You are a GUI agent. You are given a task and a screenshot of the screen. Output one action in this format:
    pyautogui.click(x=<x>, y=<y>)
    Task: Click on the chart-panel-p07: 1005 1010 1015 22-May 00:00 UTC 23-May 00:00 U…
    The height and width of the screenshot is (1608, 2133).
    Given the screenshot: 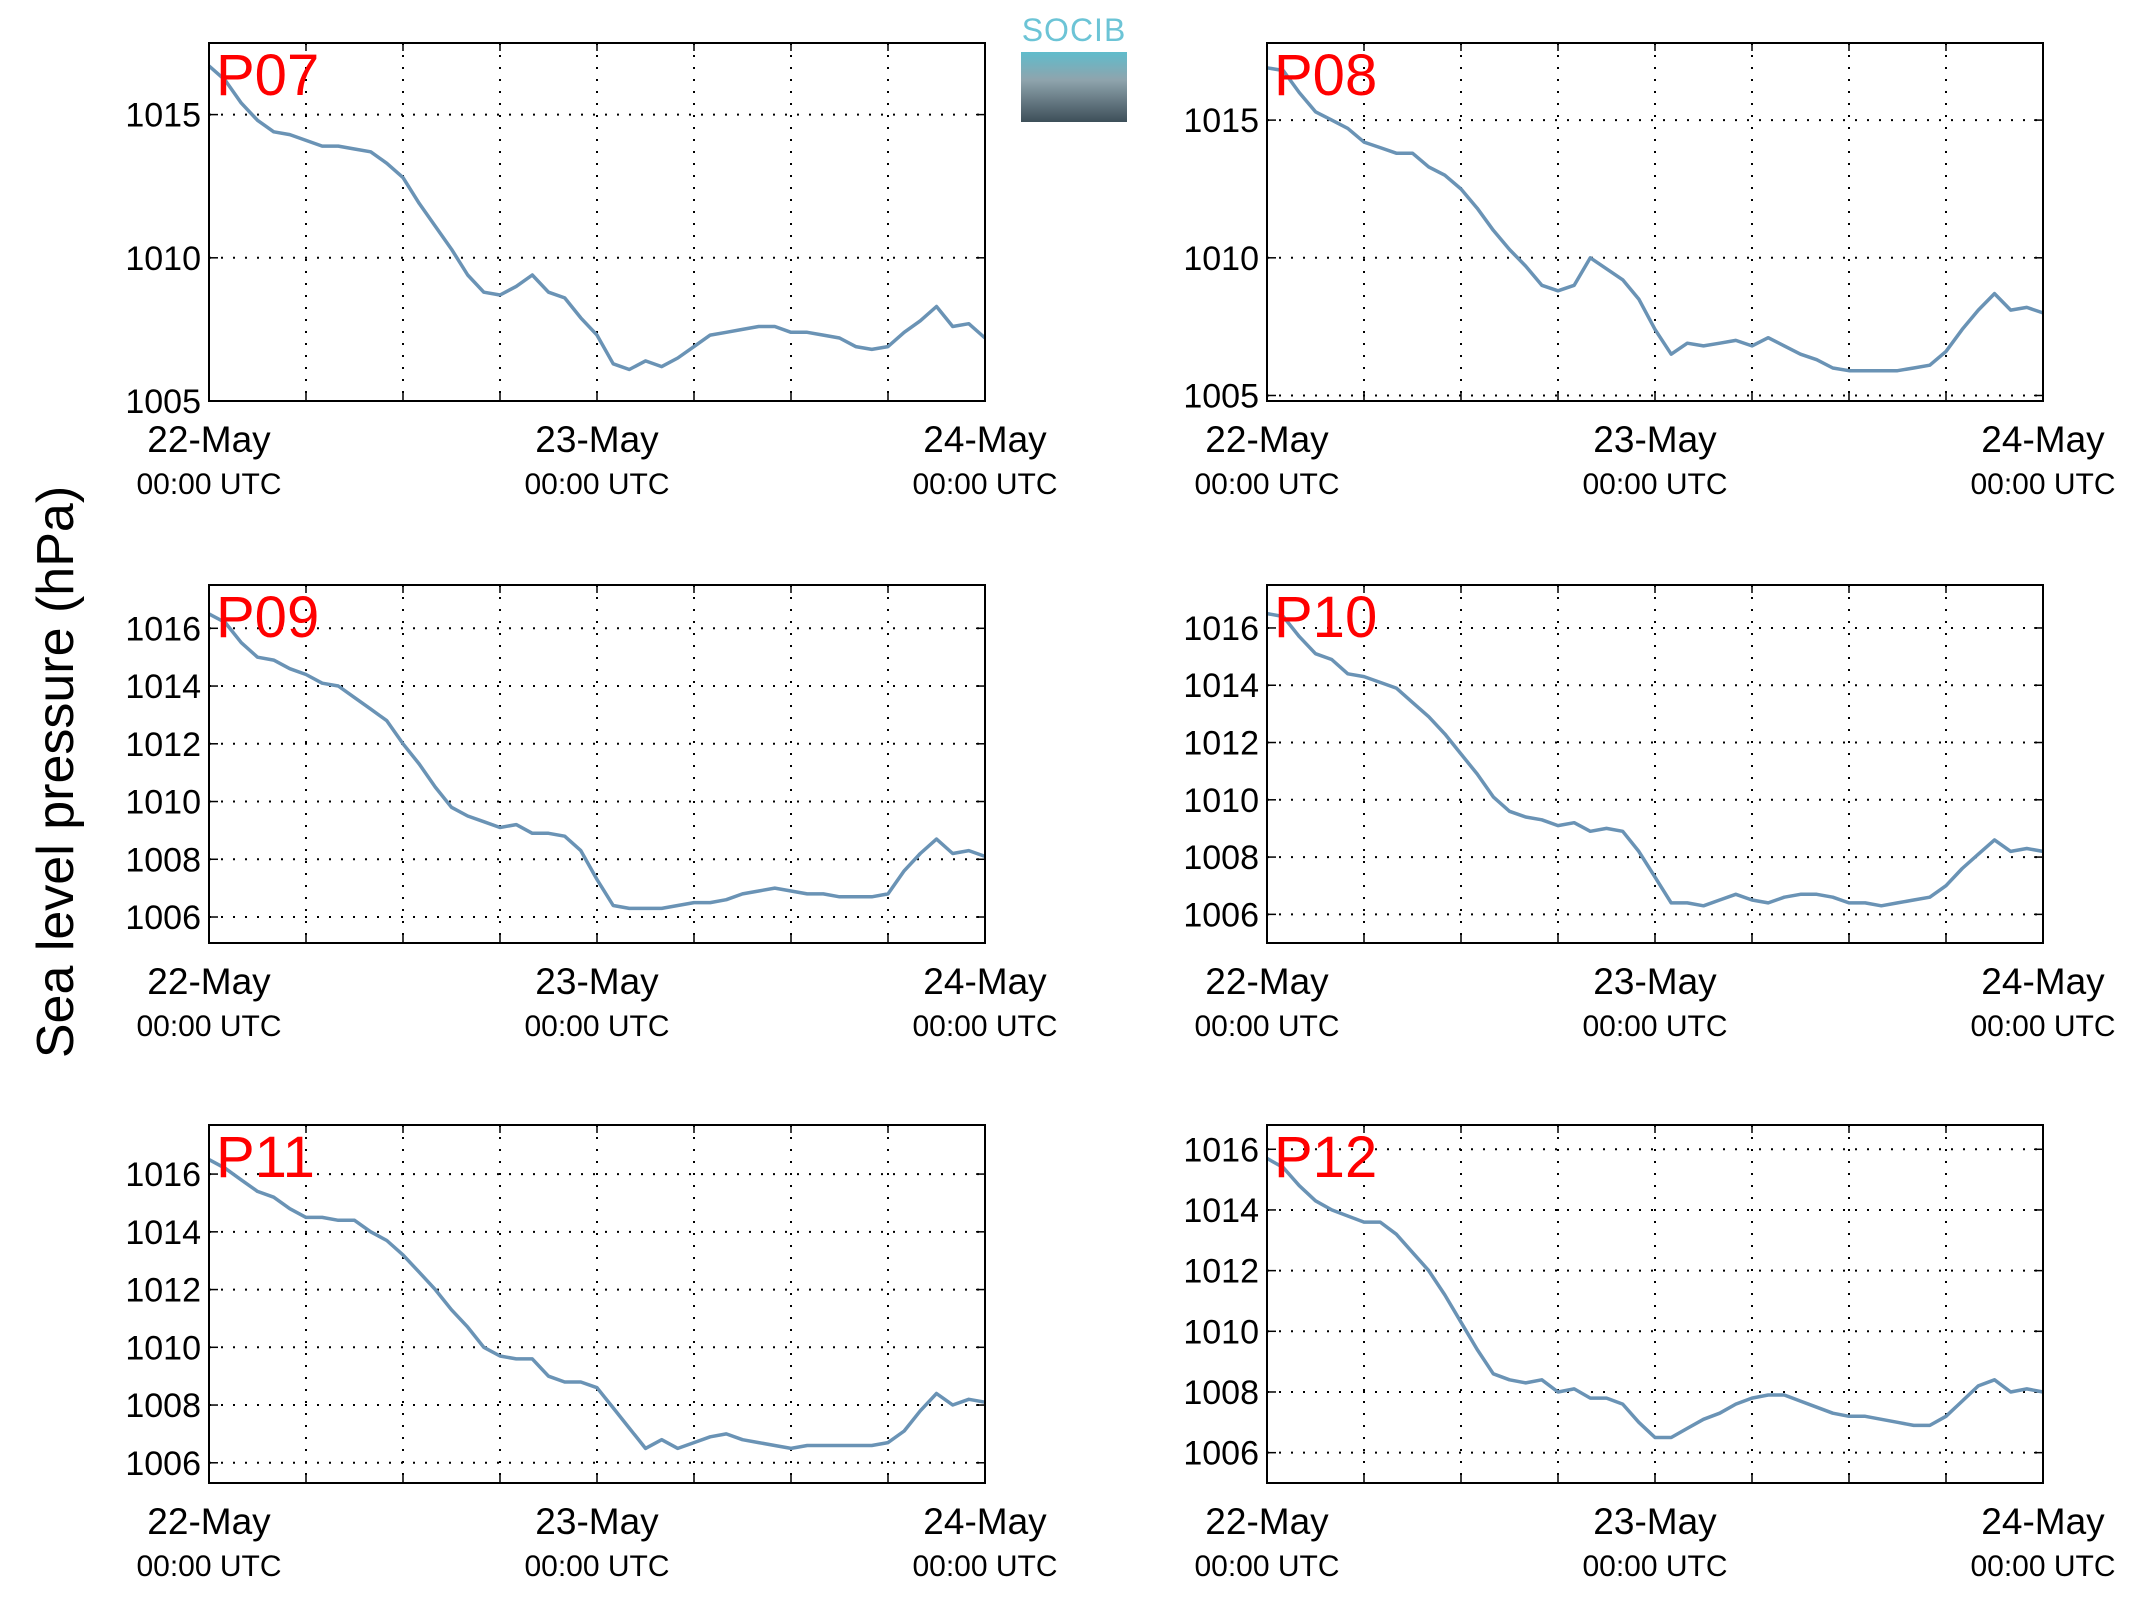 What is the action you would take?
    pyautogui.click(x=591, y=271)
    